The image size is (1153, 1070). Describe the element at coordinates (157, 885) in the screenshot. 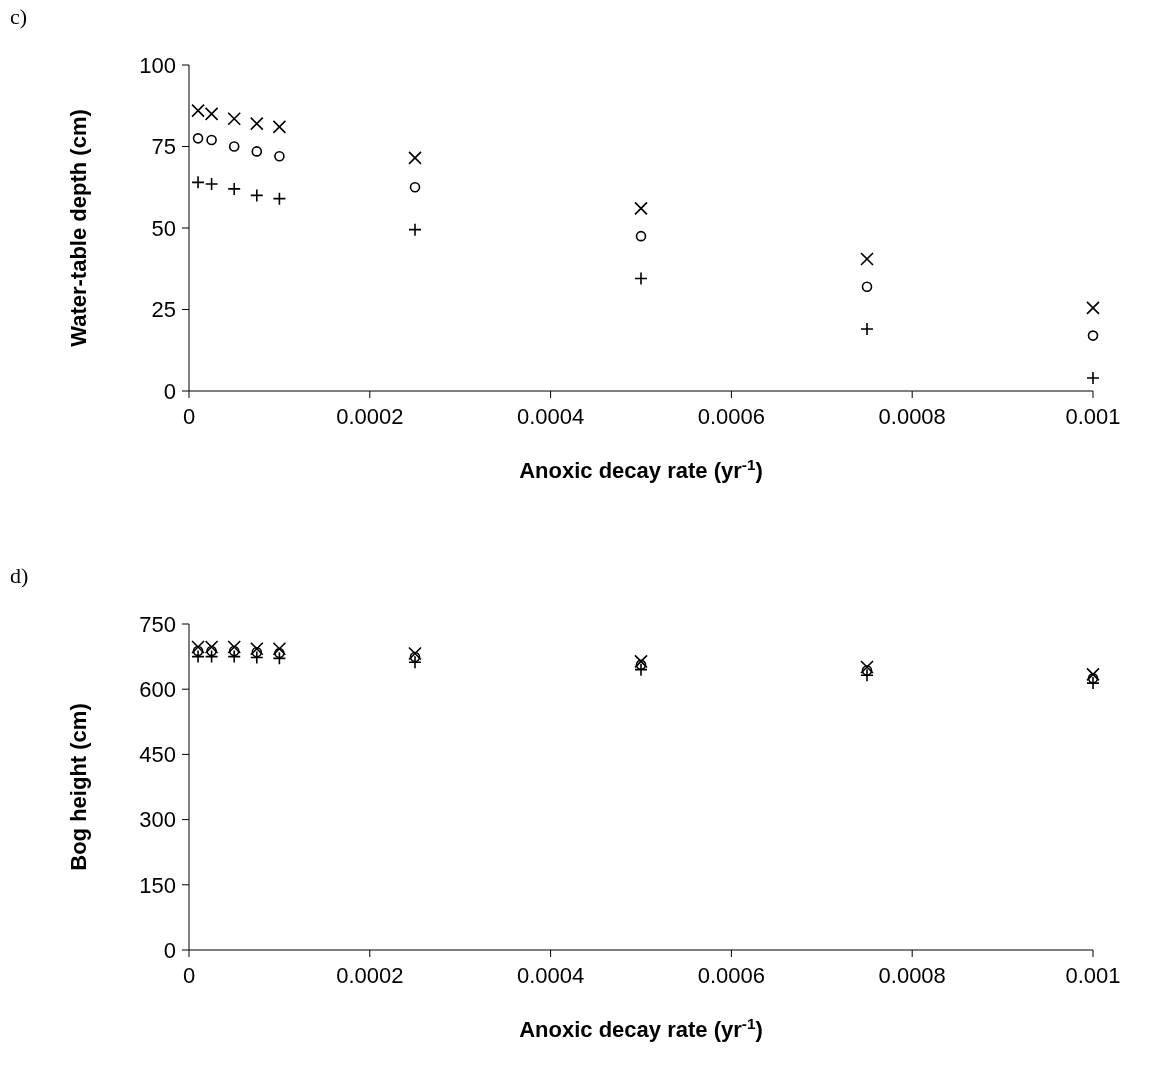

I see `y-tick-label: 150` at that location.